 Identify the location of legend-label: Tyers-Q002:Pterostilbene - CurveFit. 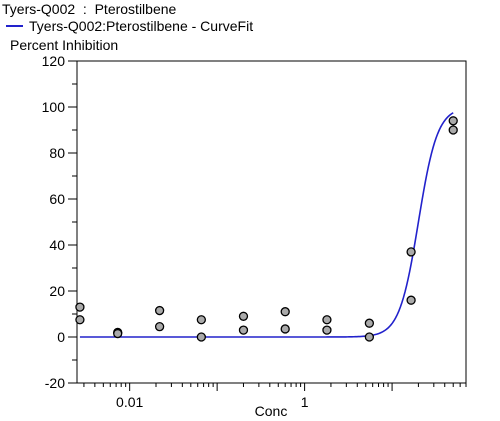
(141, 26).